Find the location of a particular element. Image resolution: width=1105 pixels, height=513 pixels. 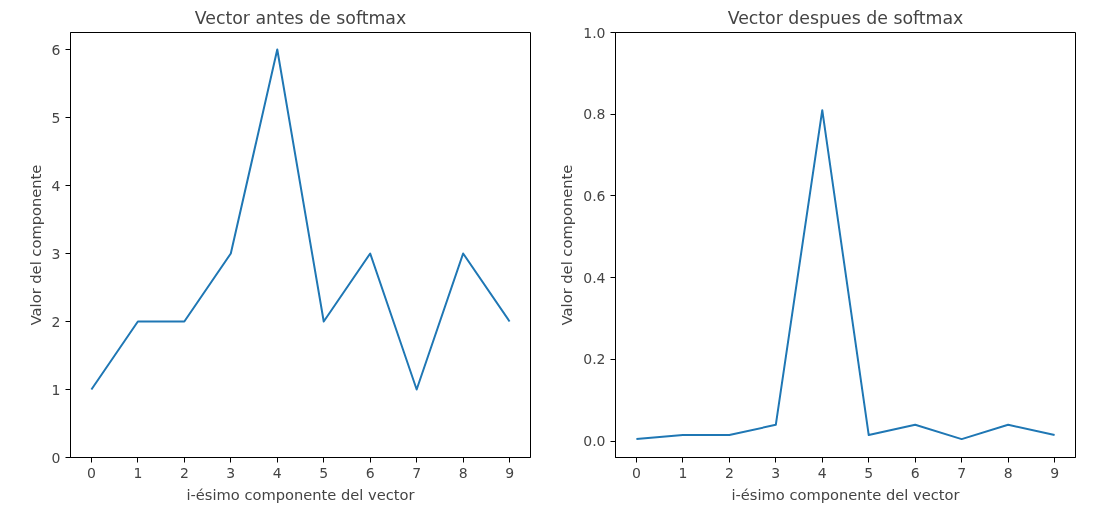

y-tick-label: 0 is located at coordinates (56, 457).